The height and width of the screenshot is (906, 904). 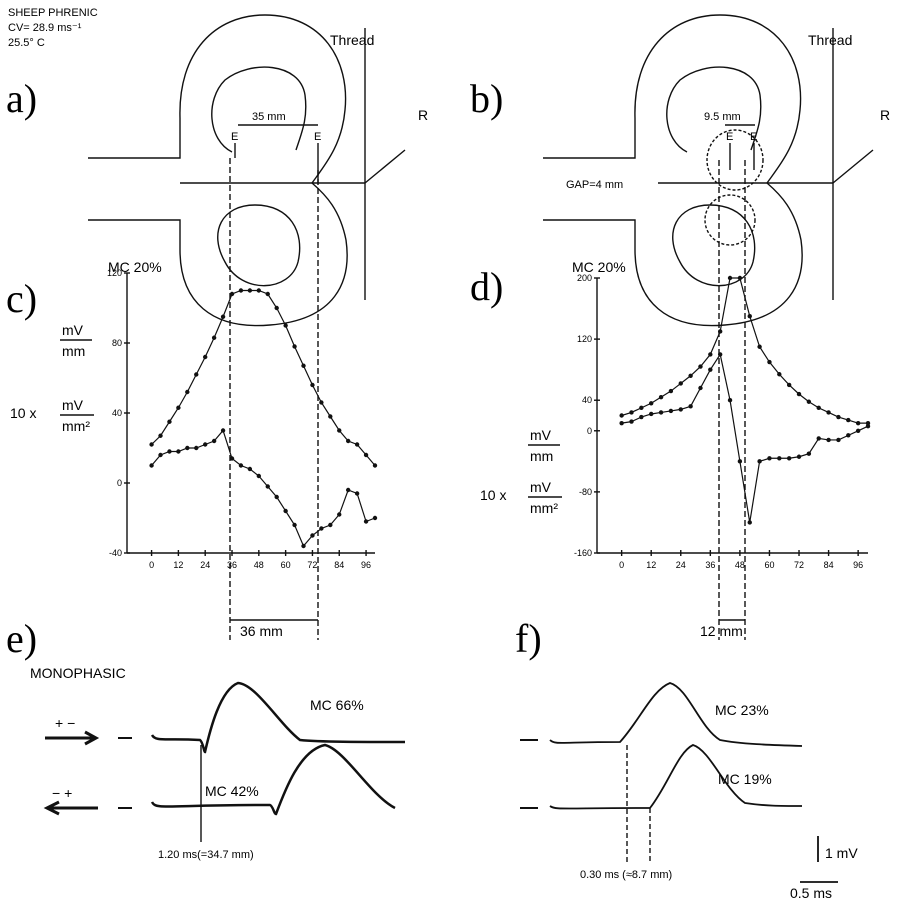 What do you see at coordinates (486, 98) in the screenshot?
I see `panel-label: b)` at bounding box center [486, 98].